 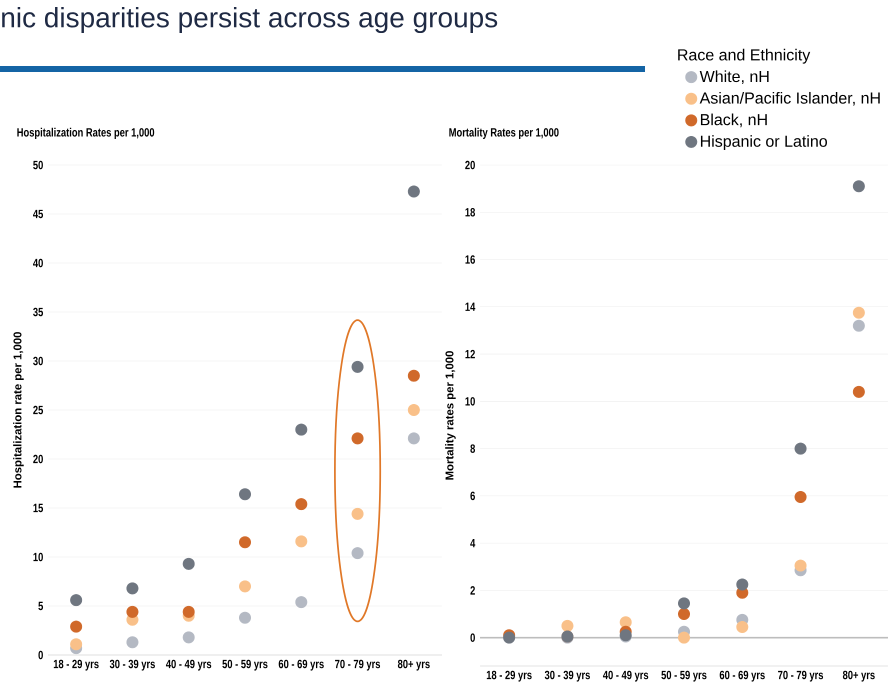 What do you see at coordinates (38, 361) in the screenshot?
I see `y-tick-label: 30` at bounding box center [38, 361].